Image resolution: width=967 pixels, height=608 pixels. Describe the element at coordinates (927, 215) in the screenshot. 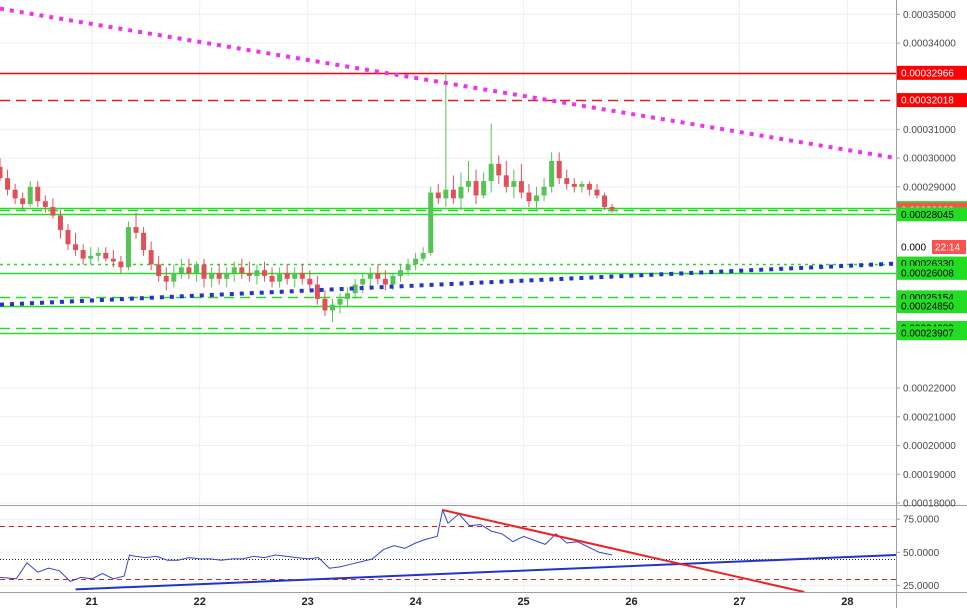

I see `price-tag-label: 0.00028045` at that location.